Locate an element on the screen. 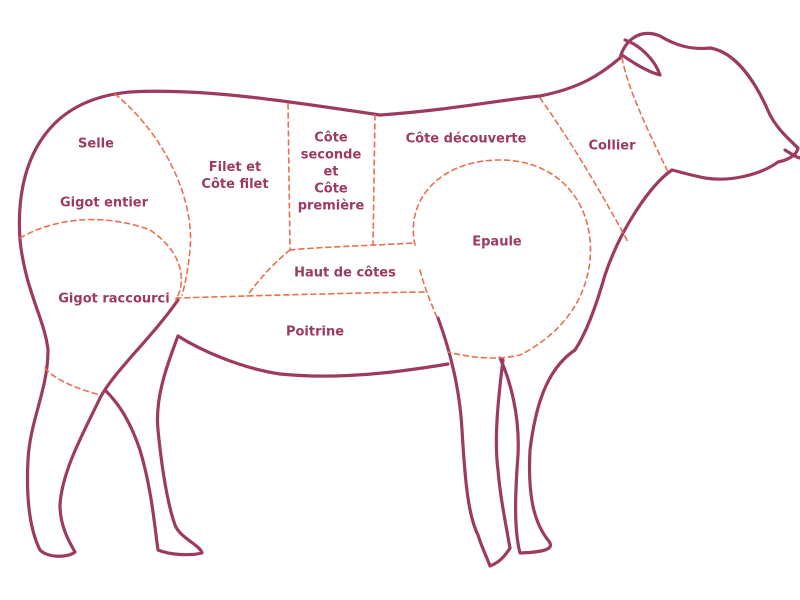 The height and width of the screenshot is (600, 800). front-leg-left-outline is located at coordinates (474, 442).